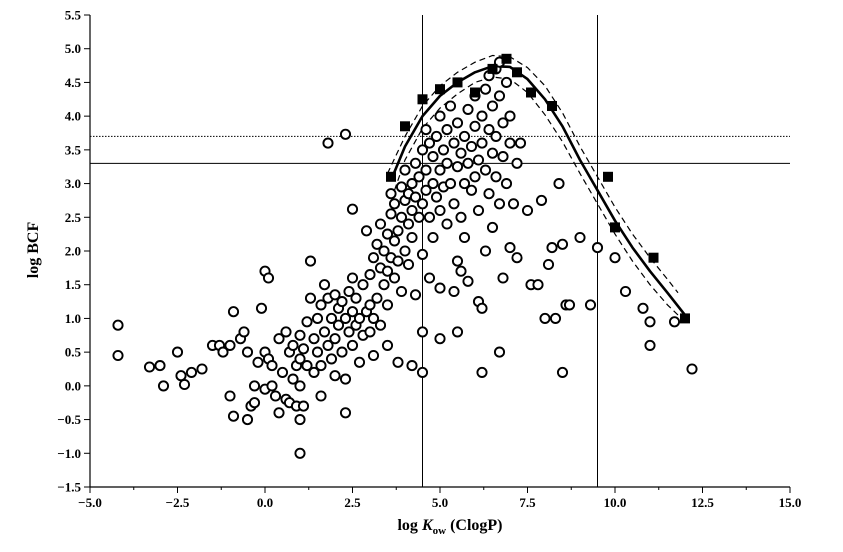 Image resolution: width=843 pixels, height=552 pixels. I want to click on y-tick-label: 4.5, so click(73, 82).